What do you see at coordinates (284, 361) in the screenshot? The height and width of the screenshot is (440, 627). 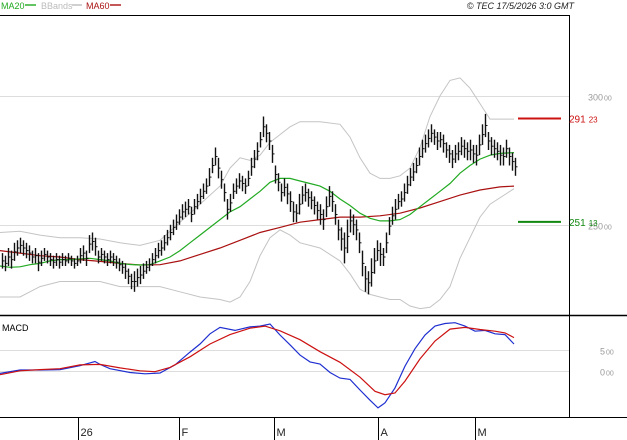 I see `macd-gridlines` at bounding box center [284, 361].